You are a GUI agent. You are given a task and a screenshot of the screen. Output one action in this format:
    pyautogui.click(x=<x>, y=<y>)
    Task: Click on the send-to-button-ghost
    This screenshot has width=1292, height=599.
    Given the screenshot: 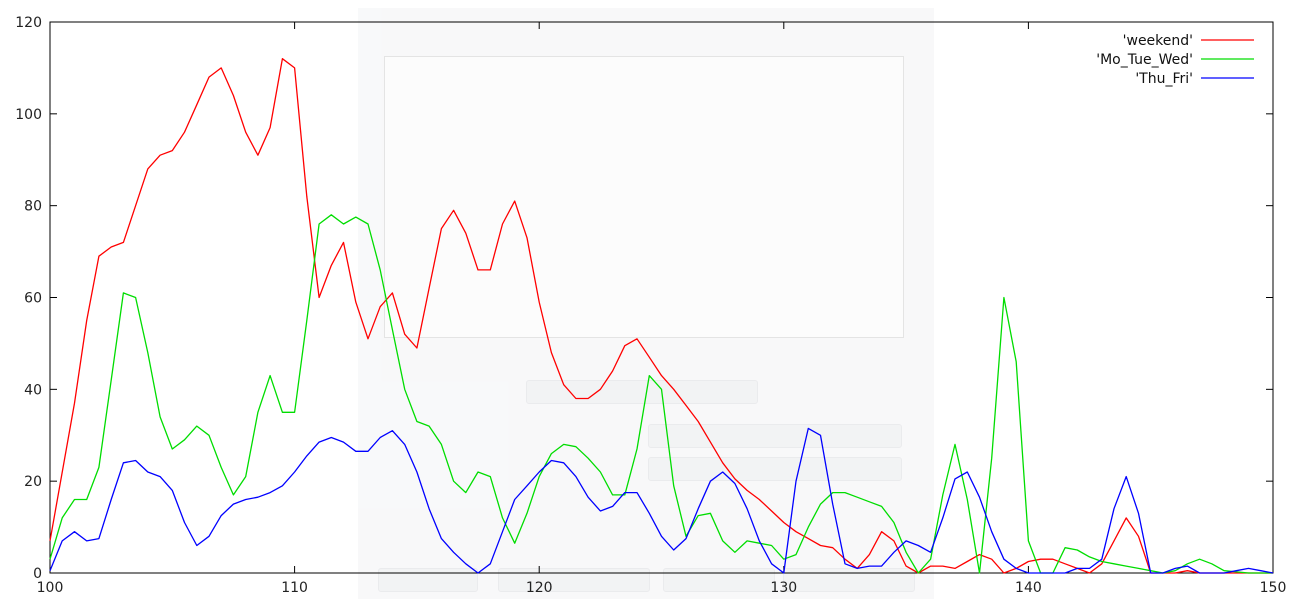 What is the action you would take?
    pyautogui.click(x=574, y=580)
    